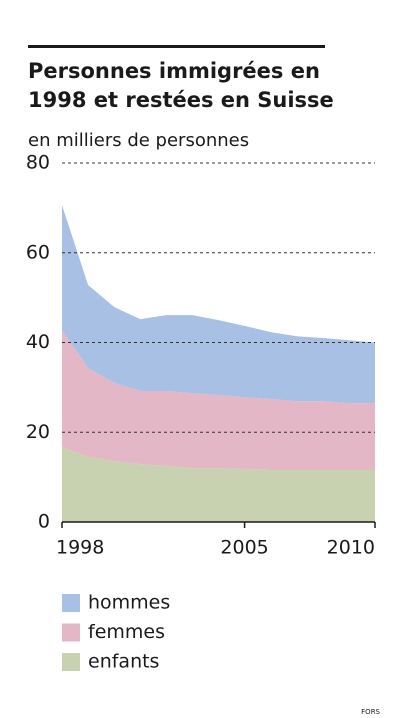 This screenshot has height=718, width=402. I want to click on y-tick-label: 20, so click(38, 432).